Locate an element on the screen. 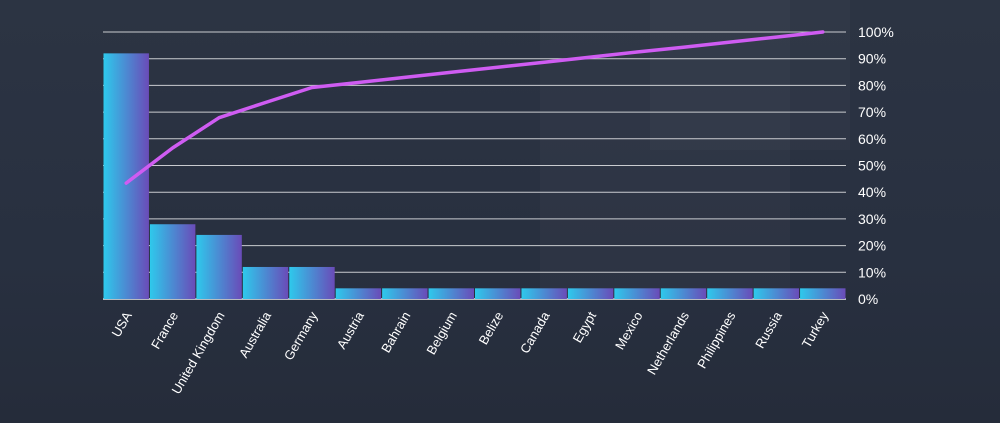  category-label: Philippines is located at coordinates (716, 340).